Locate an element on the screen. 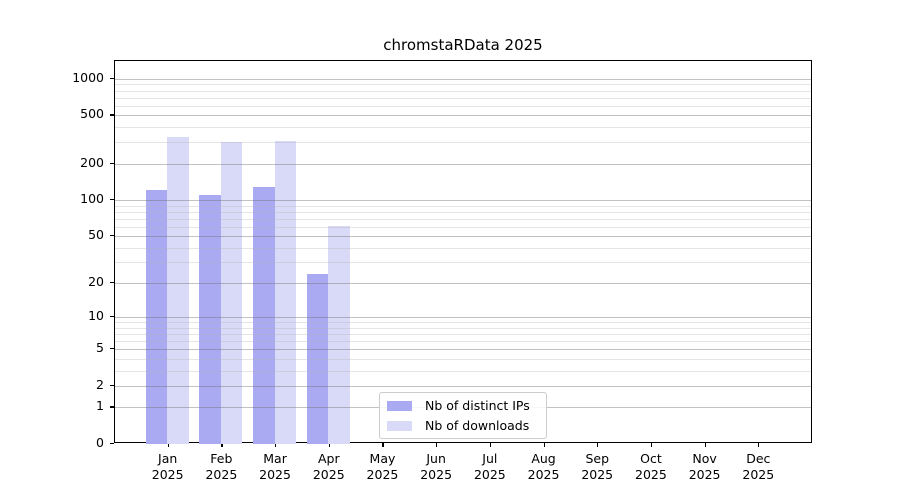 The height and width of the screenshot is (500, 900). bar-nb-of-downloads-mar is located at coordinates (285, 292).